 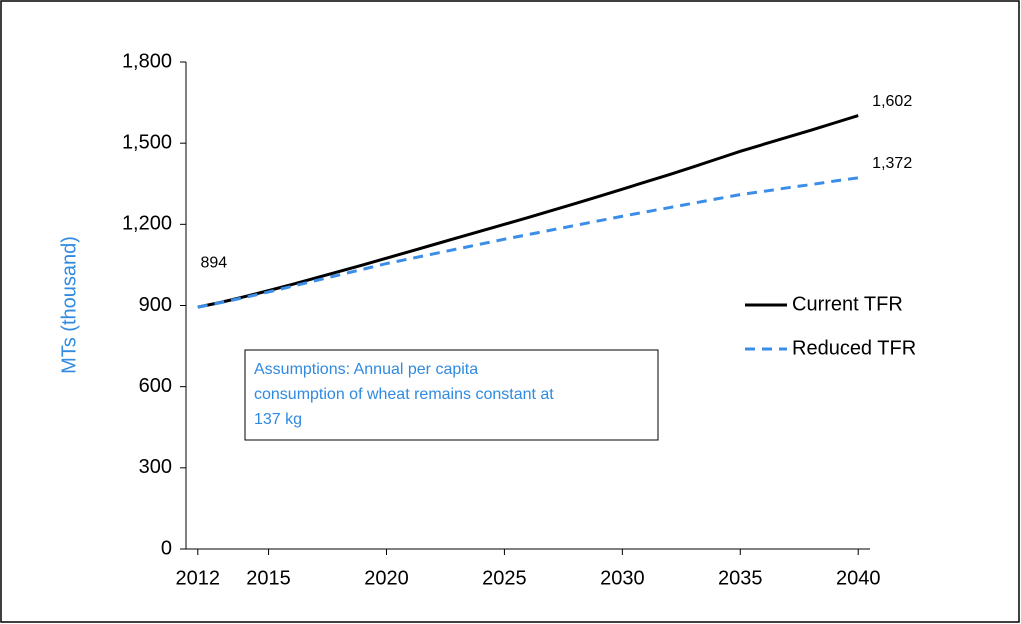 I want to click on annotation-line: 137 kg, so click(x=278, y=419).